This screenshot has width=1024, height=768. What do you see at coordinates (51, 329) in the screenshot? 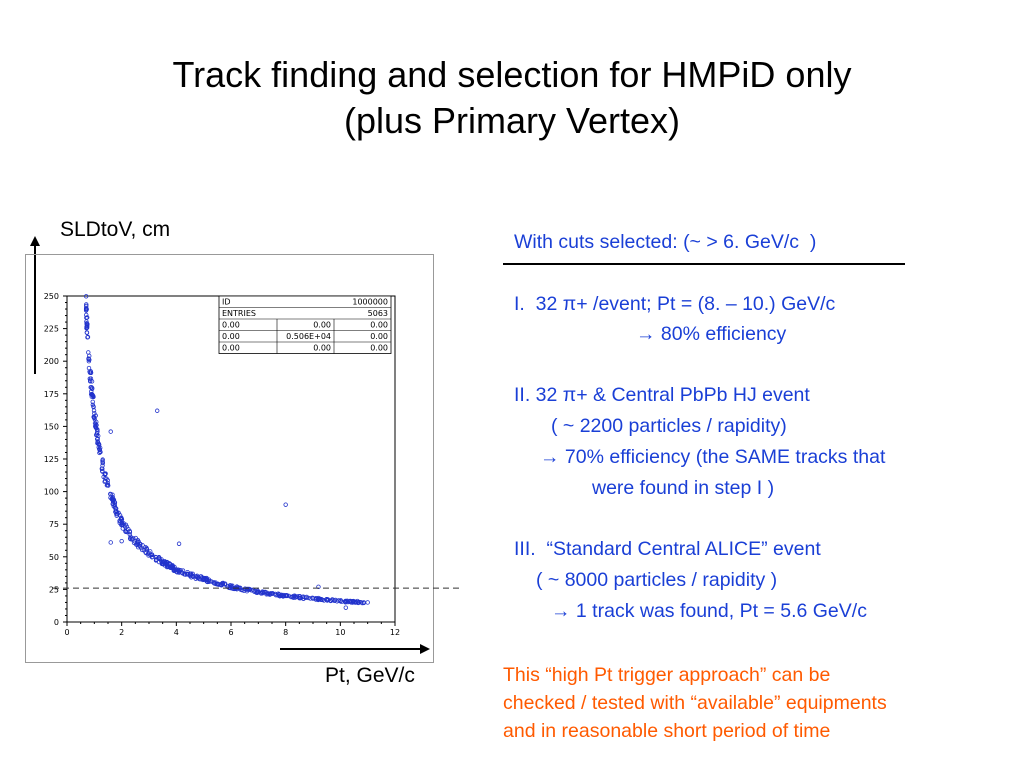
I see `y-tick-label: 225` at bounding box center [51, 329].